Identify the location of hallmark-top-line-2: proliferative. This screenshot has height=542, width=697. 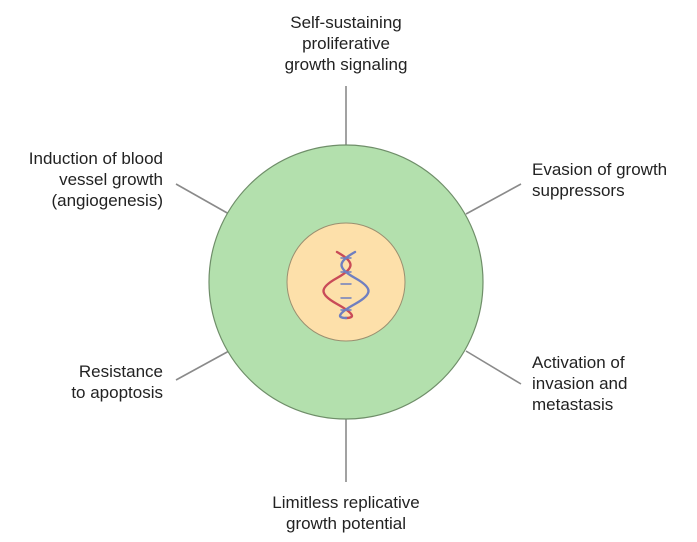
(346, 43).